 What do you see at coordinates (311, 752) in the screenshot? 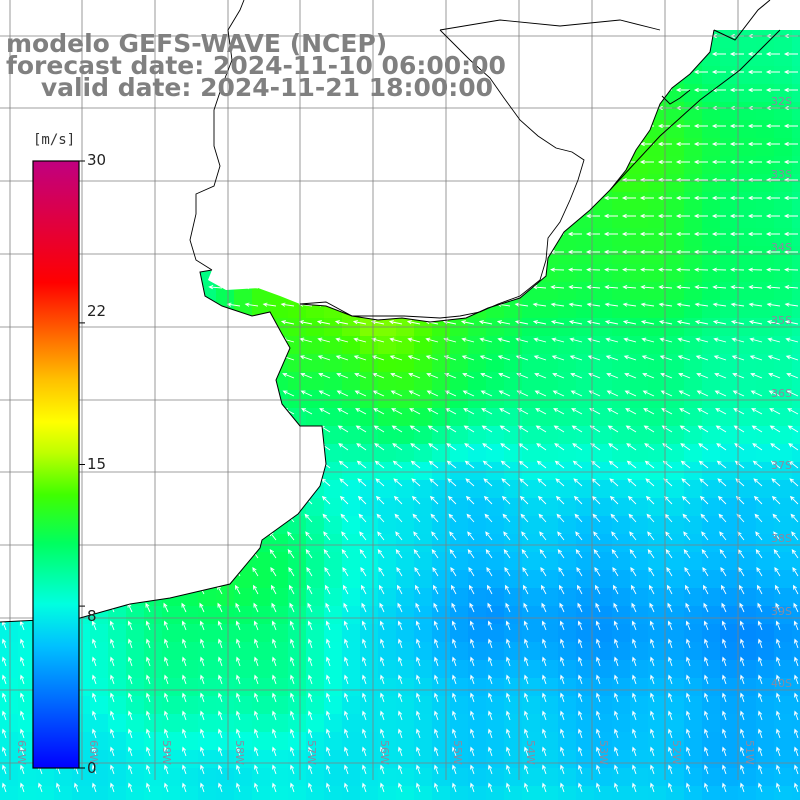
I see `longitude-label: 57W` at bounding box center [311, 752].